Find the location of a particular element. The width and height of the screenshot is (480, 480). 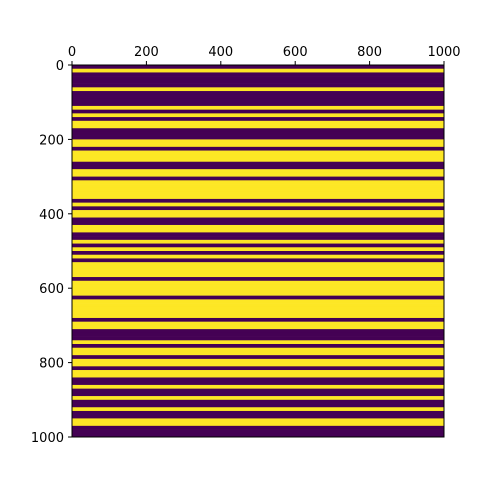

x-tick-label: 1000 is located at coordinates (443, 52).